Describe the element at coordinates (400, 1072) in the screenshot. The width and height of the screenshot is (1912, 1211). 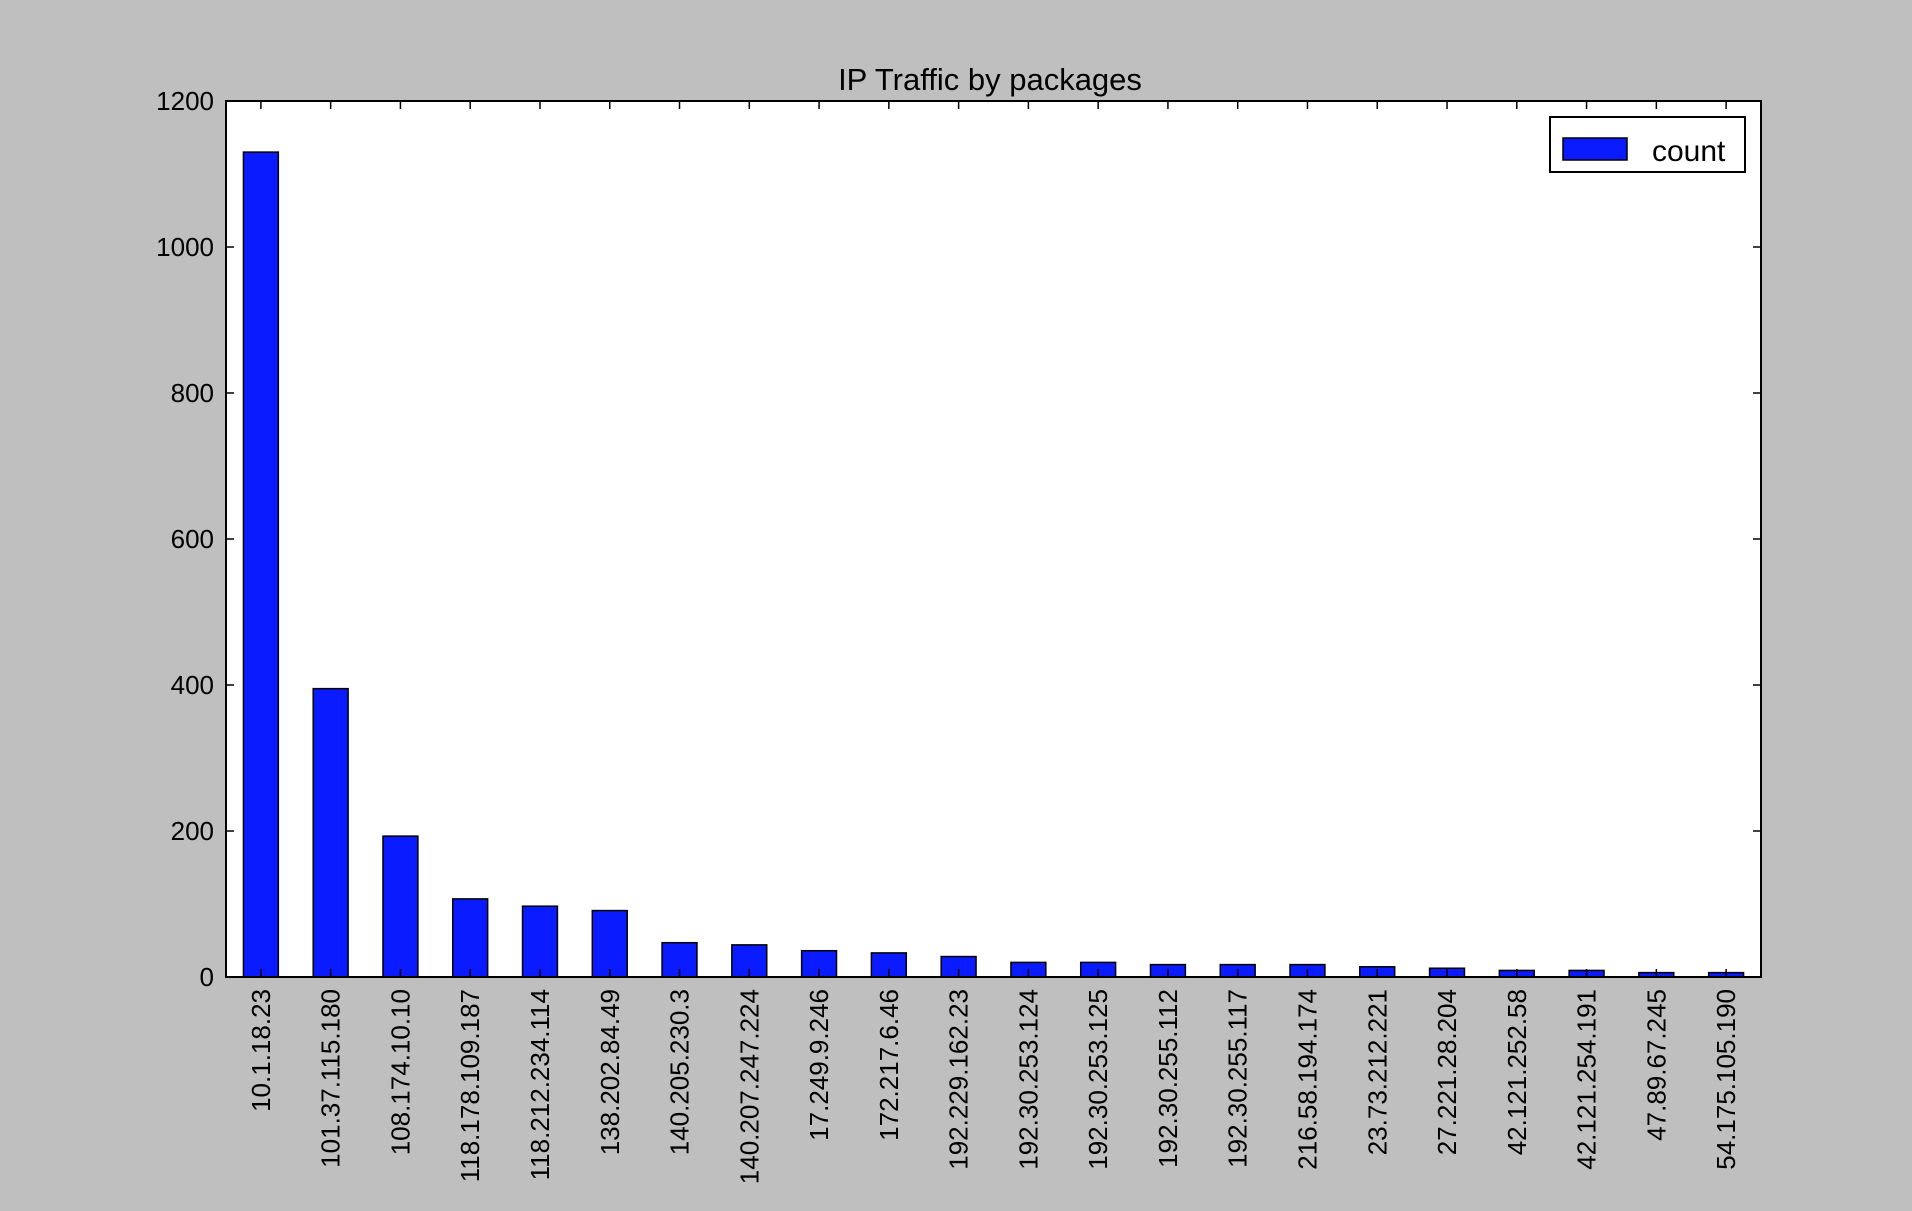
I see `x-tick-label: 108.174.10.10` at that location.